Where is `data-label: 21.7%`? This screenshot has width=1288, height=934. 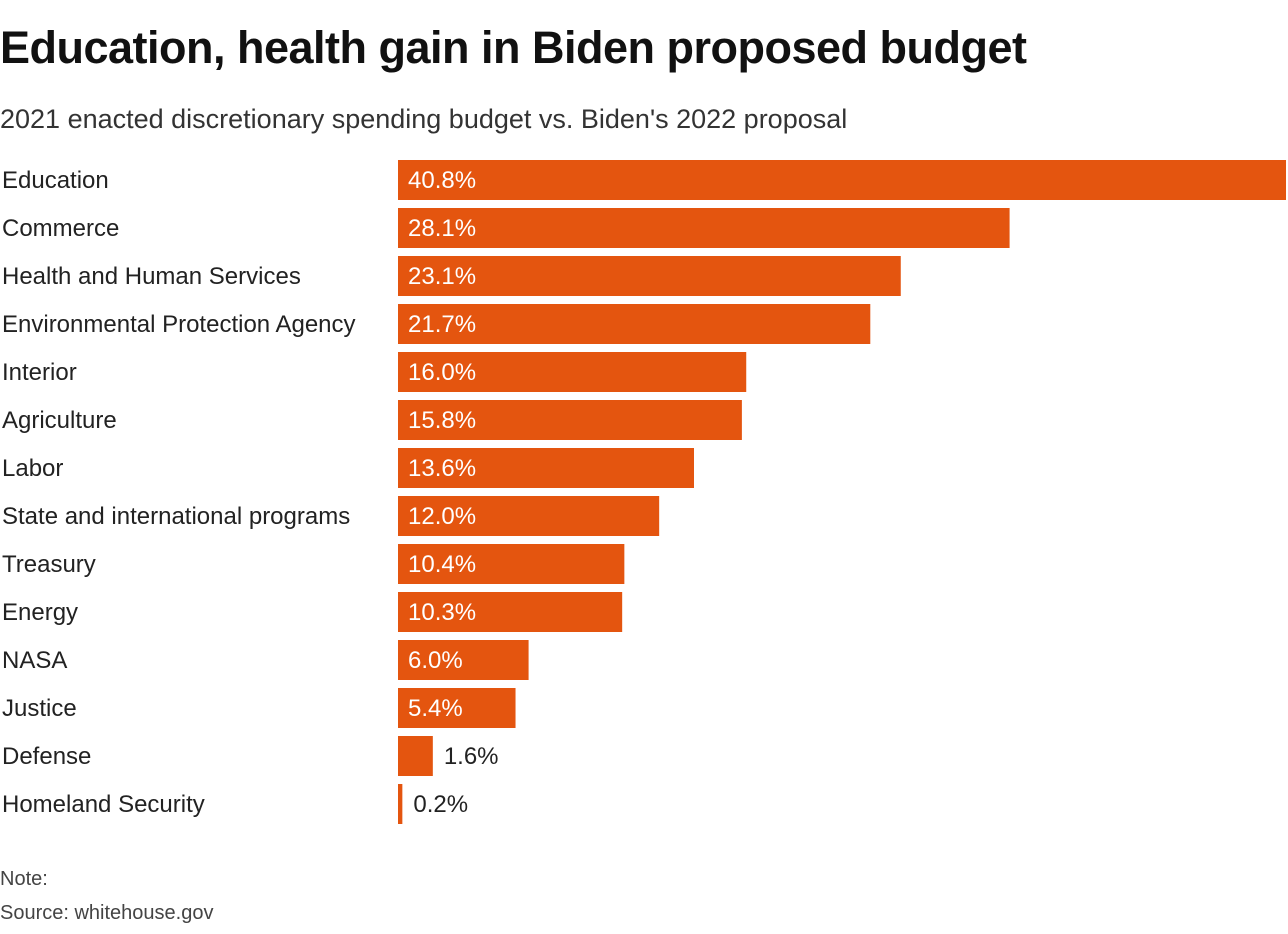 data-label: 21.7% is located at coordinates (442, 324).